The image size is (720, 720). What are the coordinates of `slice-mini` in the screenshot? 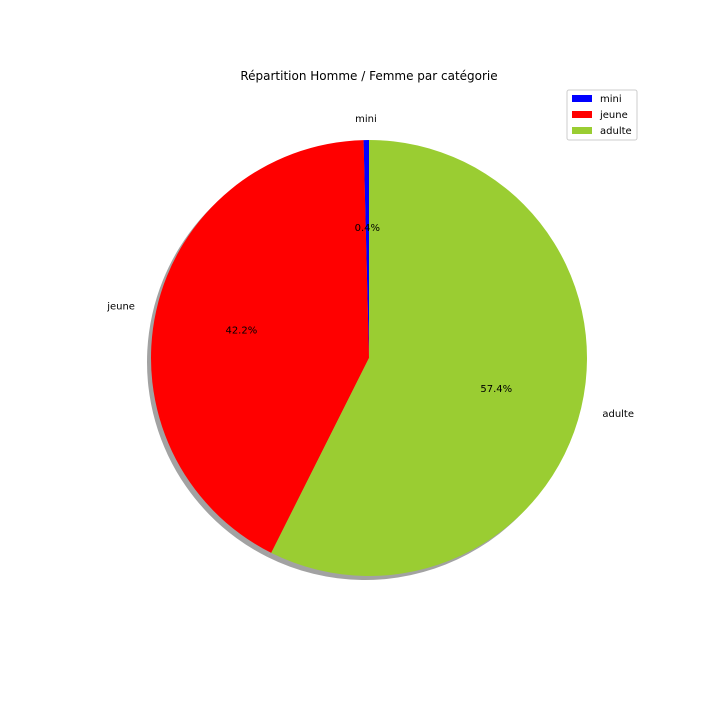 It's located at (366, 249).